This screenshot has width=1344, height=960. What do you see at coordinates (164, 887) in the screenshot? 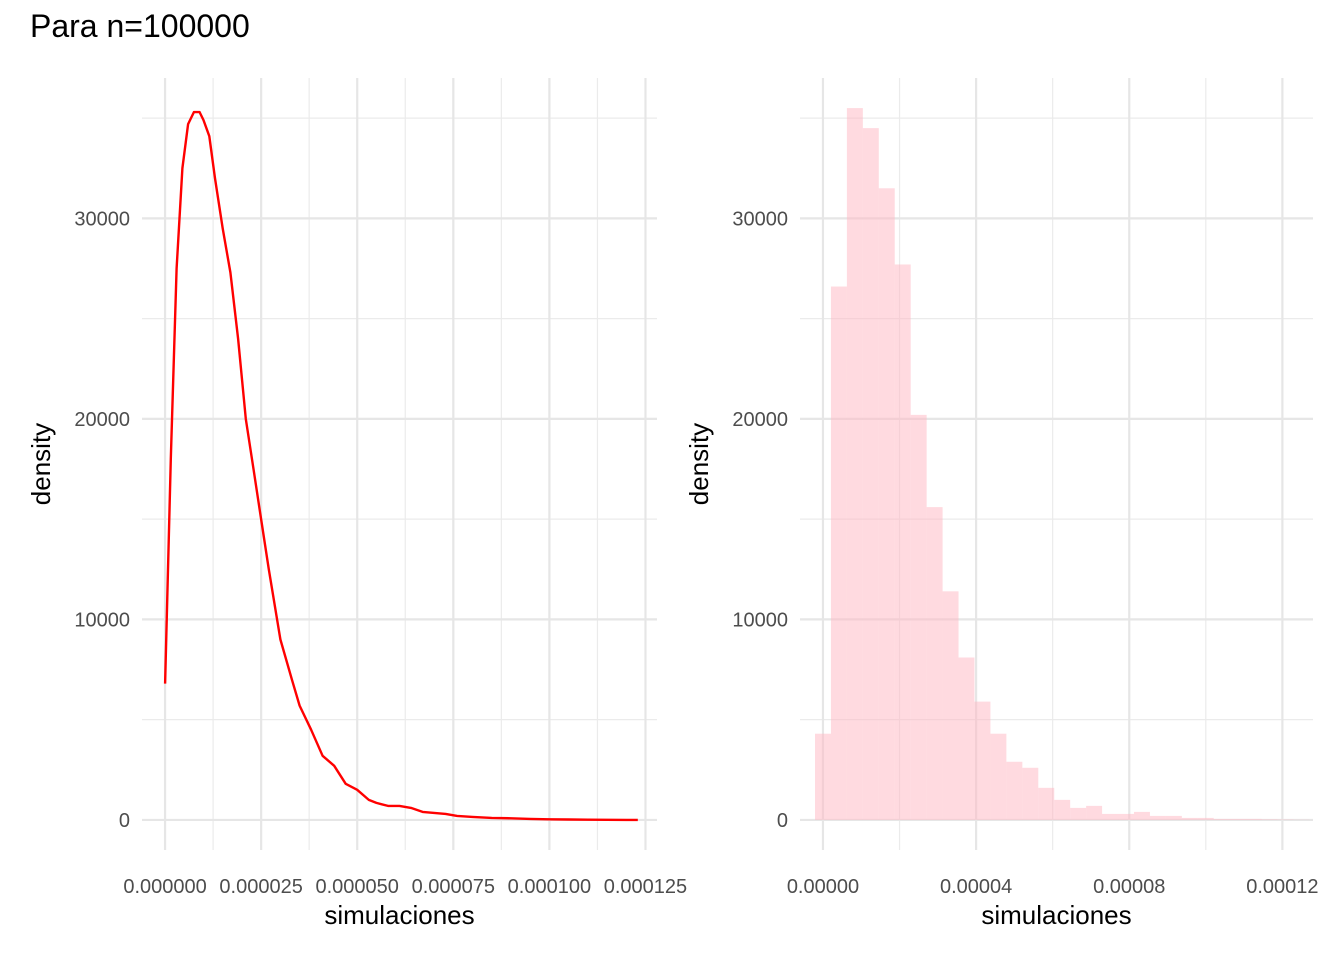
I see `x-tick-label: 0.000000` at bounding box center [164, 887].